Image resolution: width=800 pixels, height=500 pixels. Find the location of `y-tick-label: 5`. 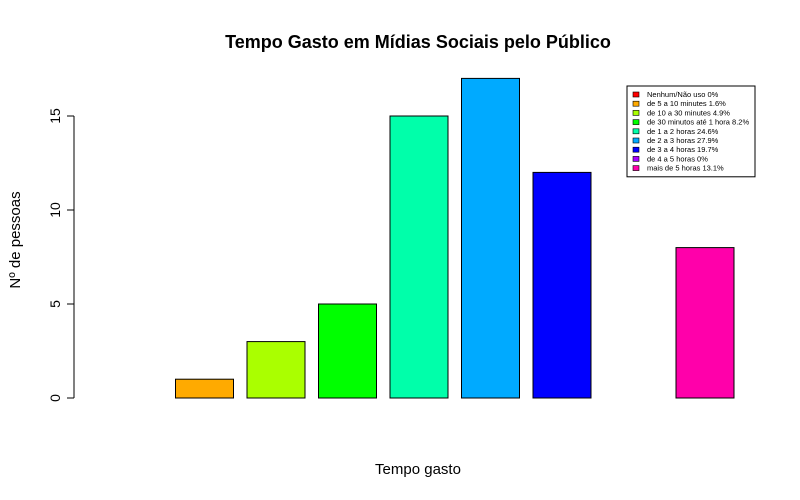

y-tick-label: 5 is located at coordinates (55, 304).